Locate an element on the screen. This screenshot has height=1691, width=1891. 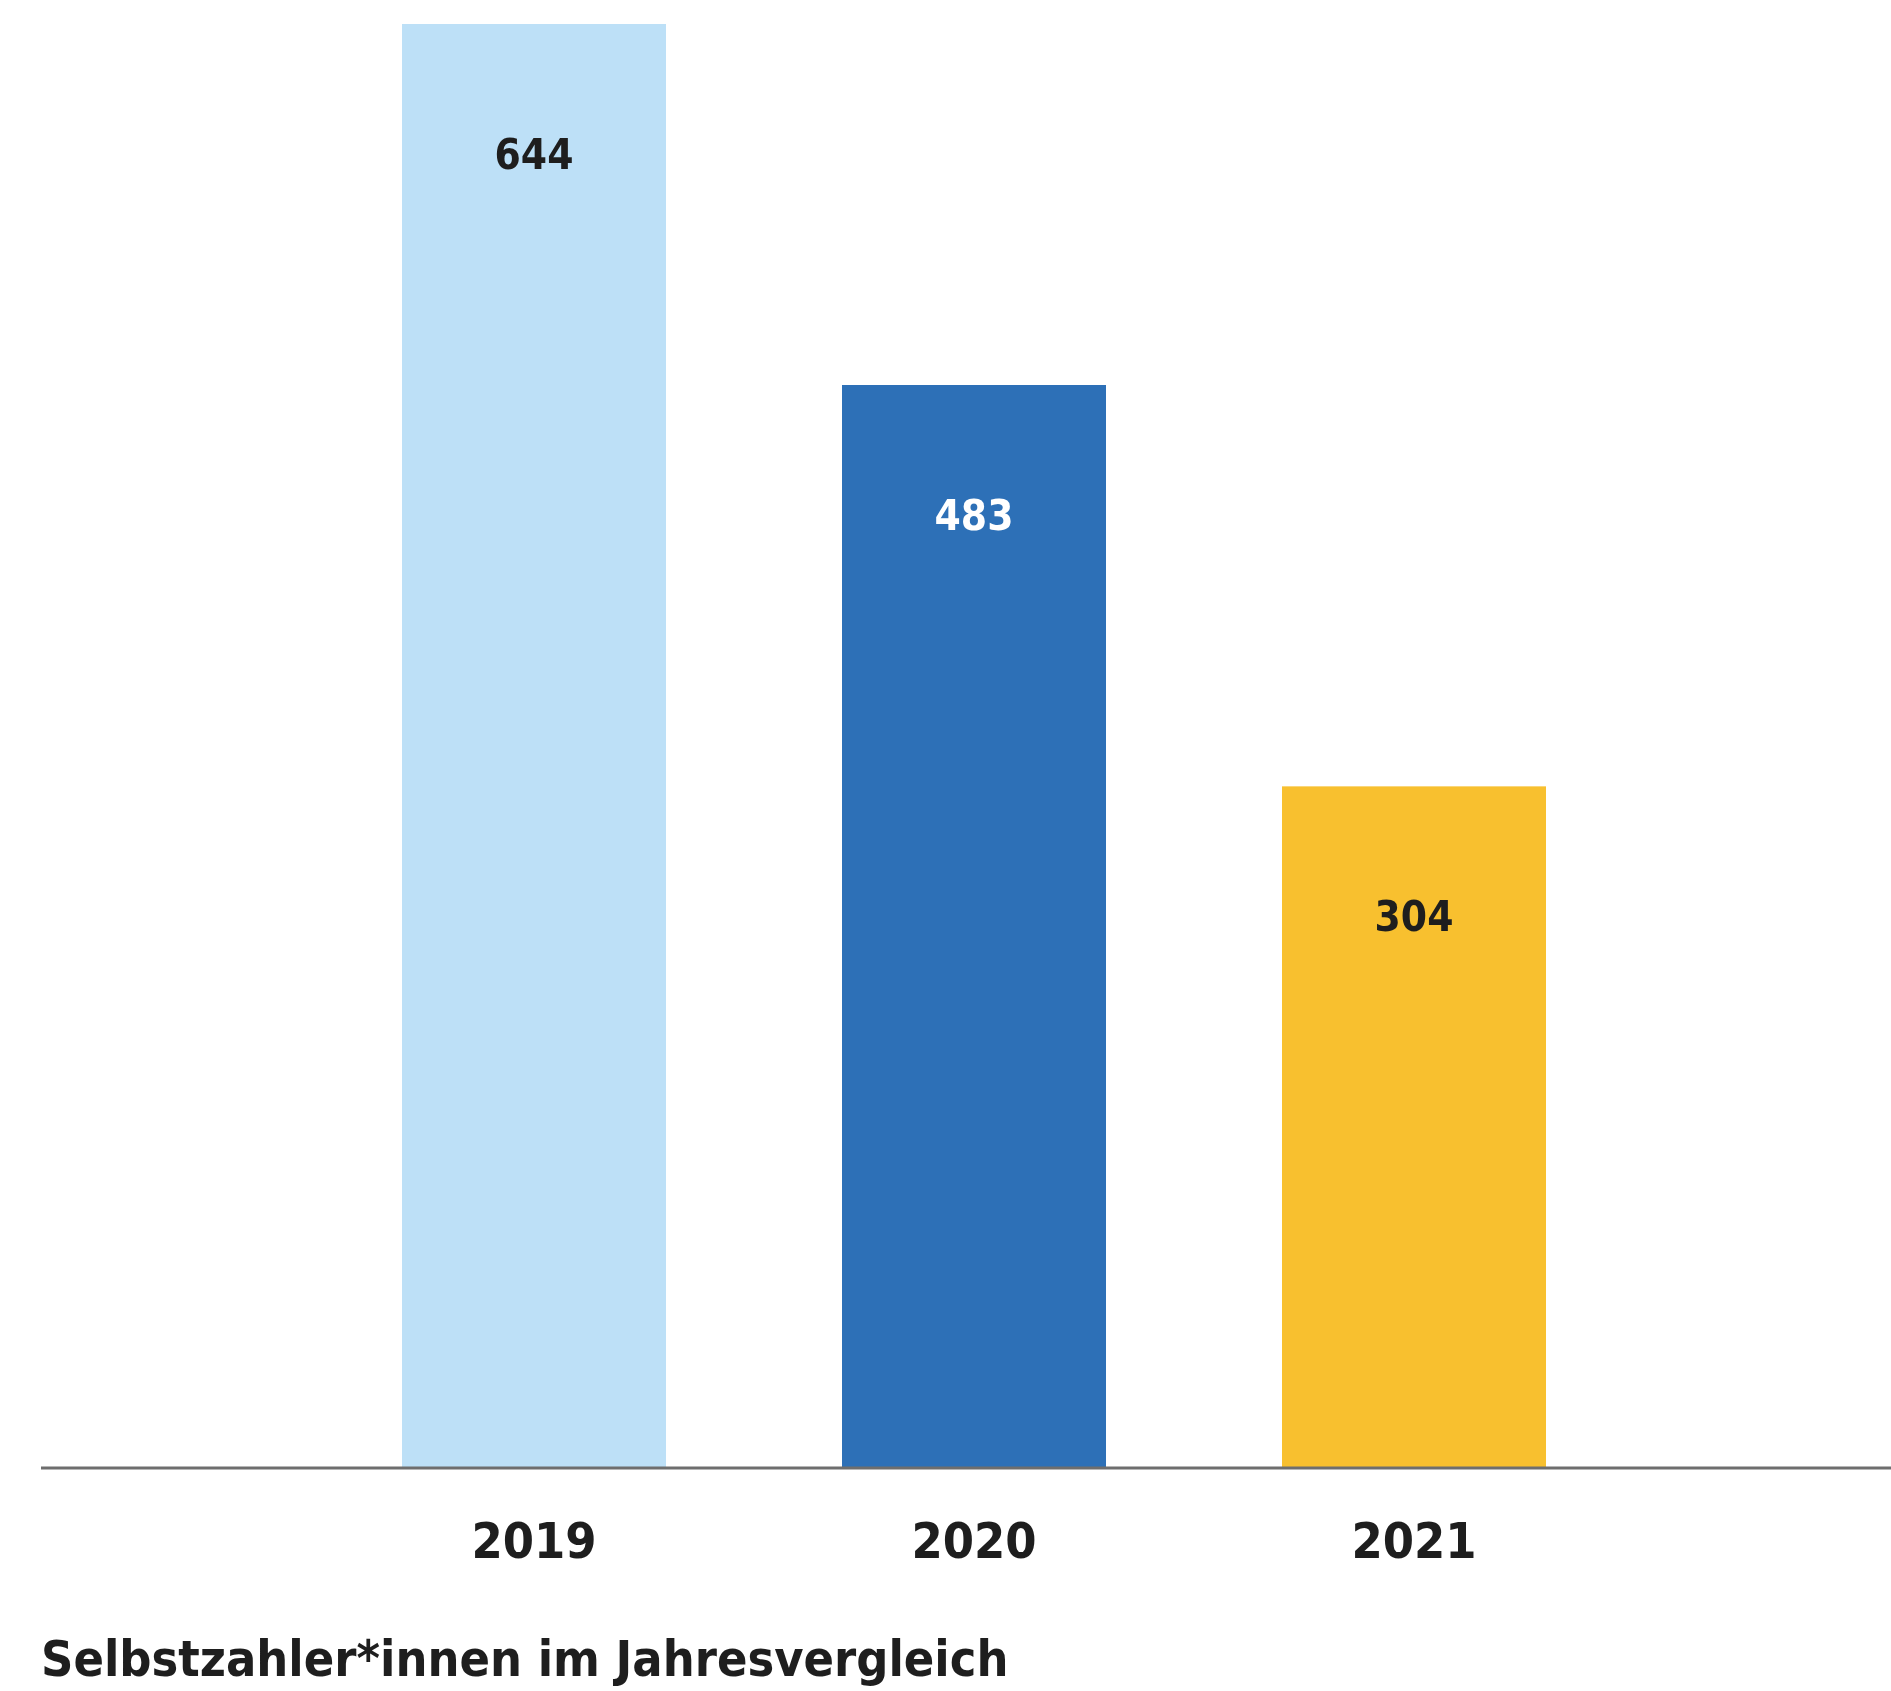
data-label: 483 is located at coordinates (974, 515).